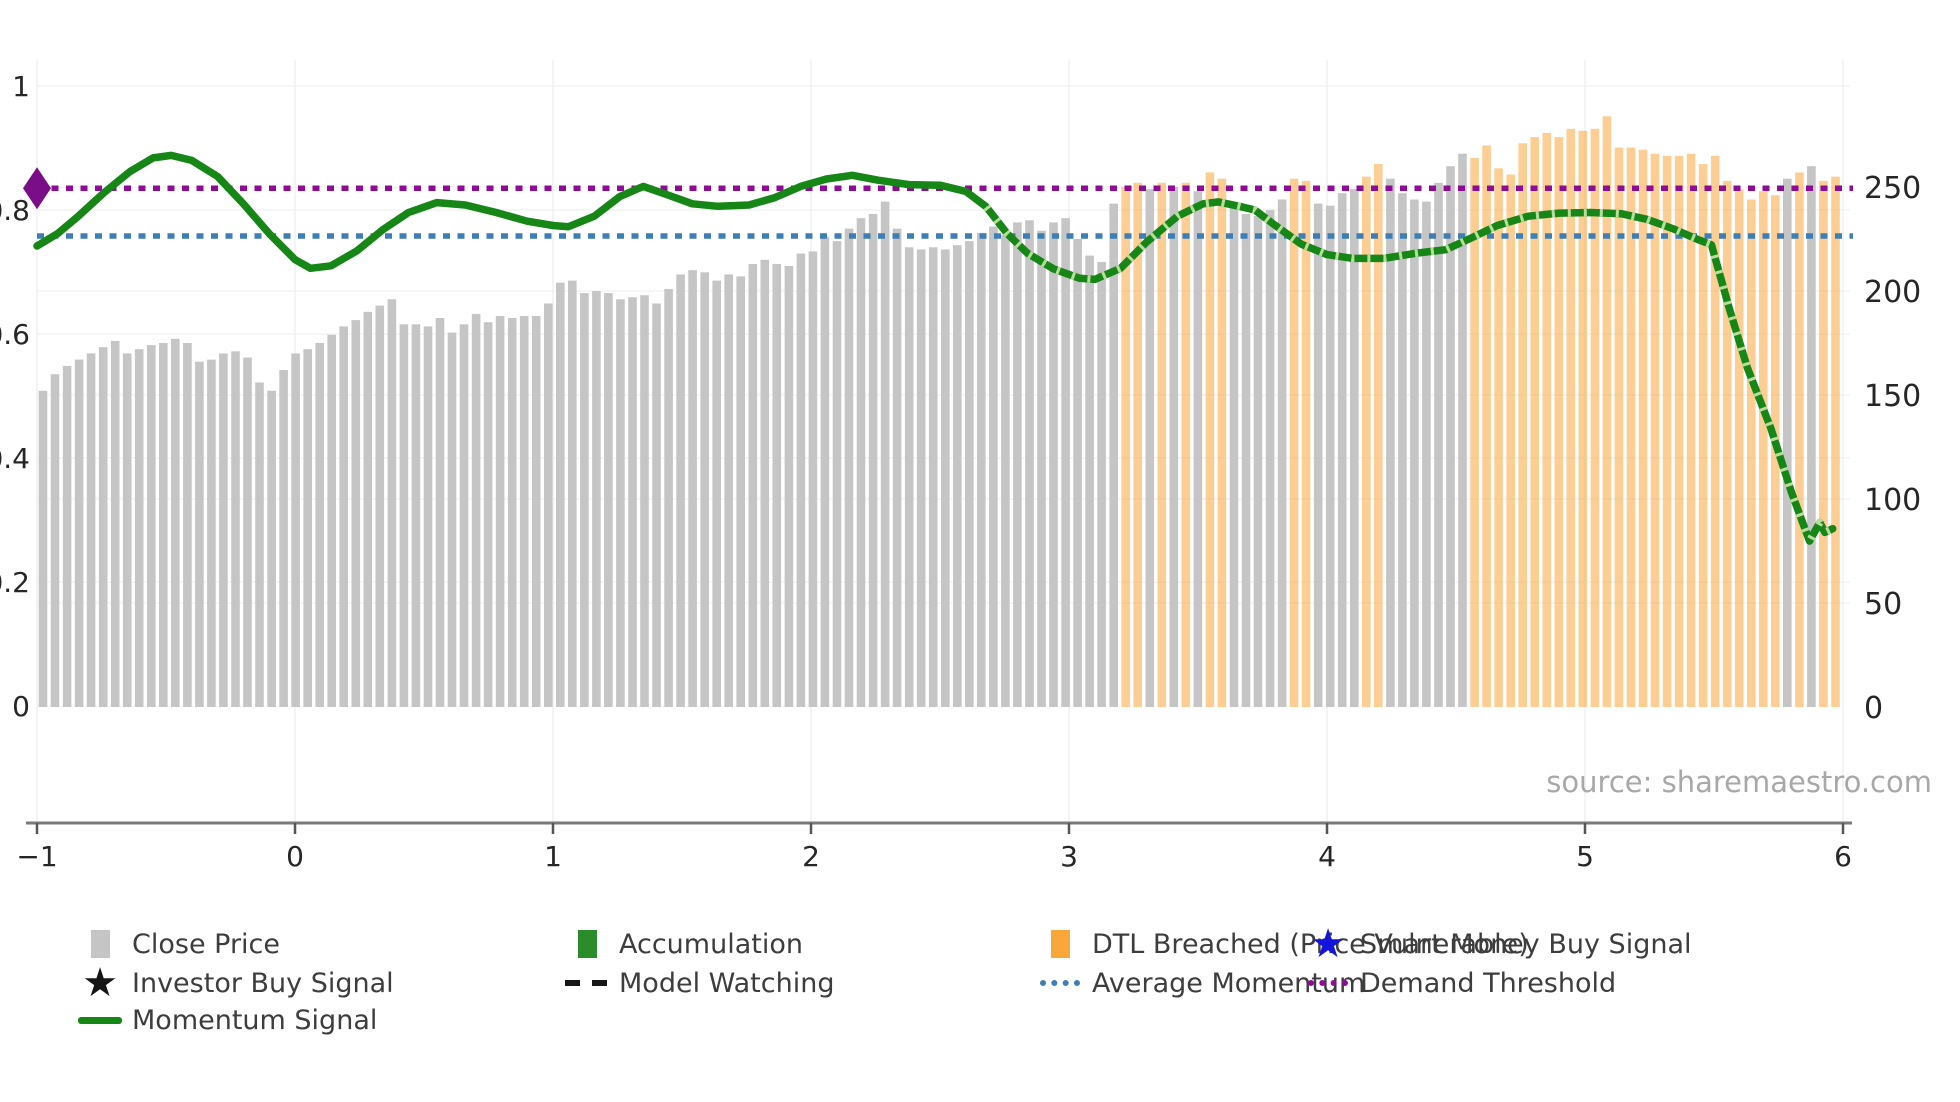 This screenshot has height=1102, width=1960. Describe the element at coordinates (1060, 983) in the screenshot. I see `blue-dotted-line-icon` at that location.